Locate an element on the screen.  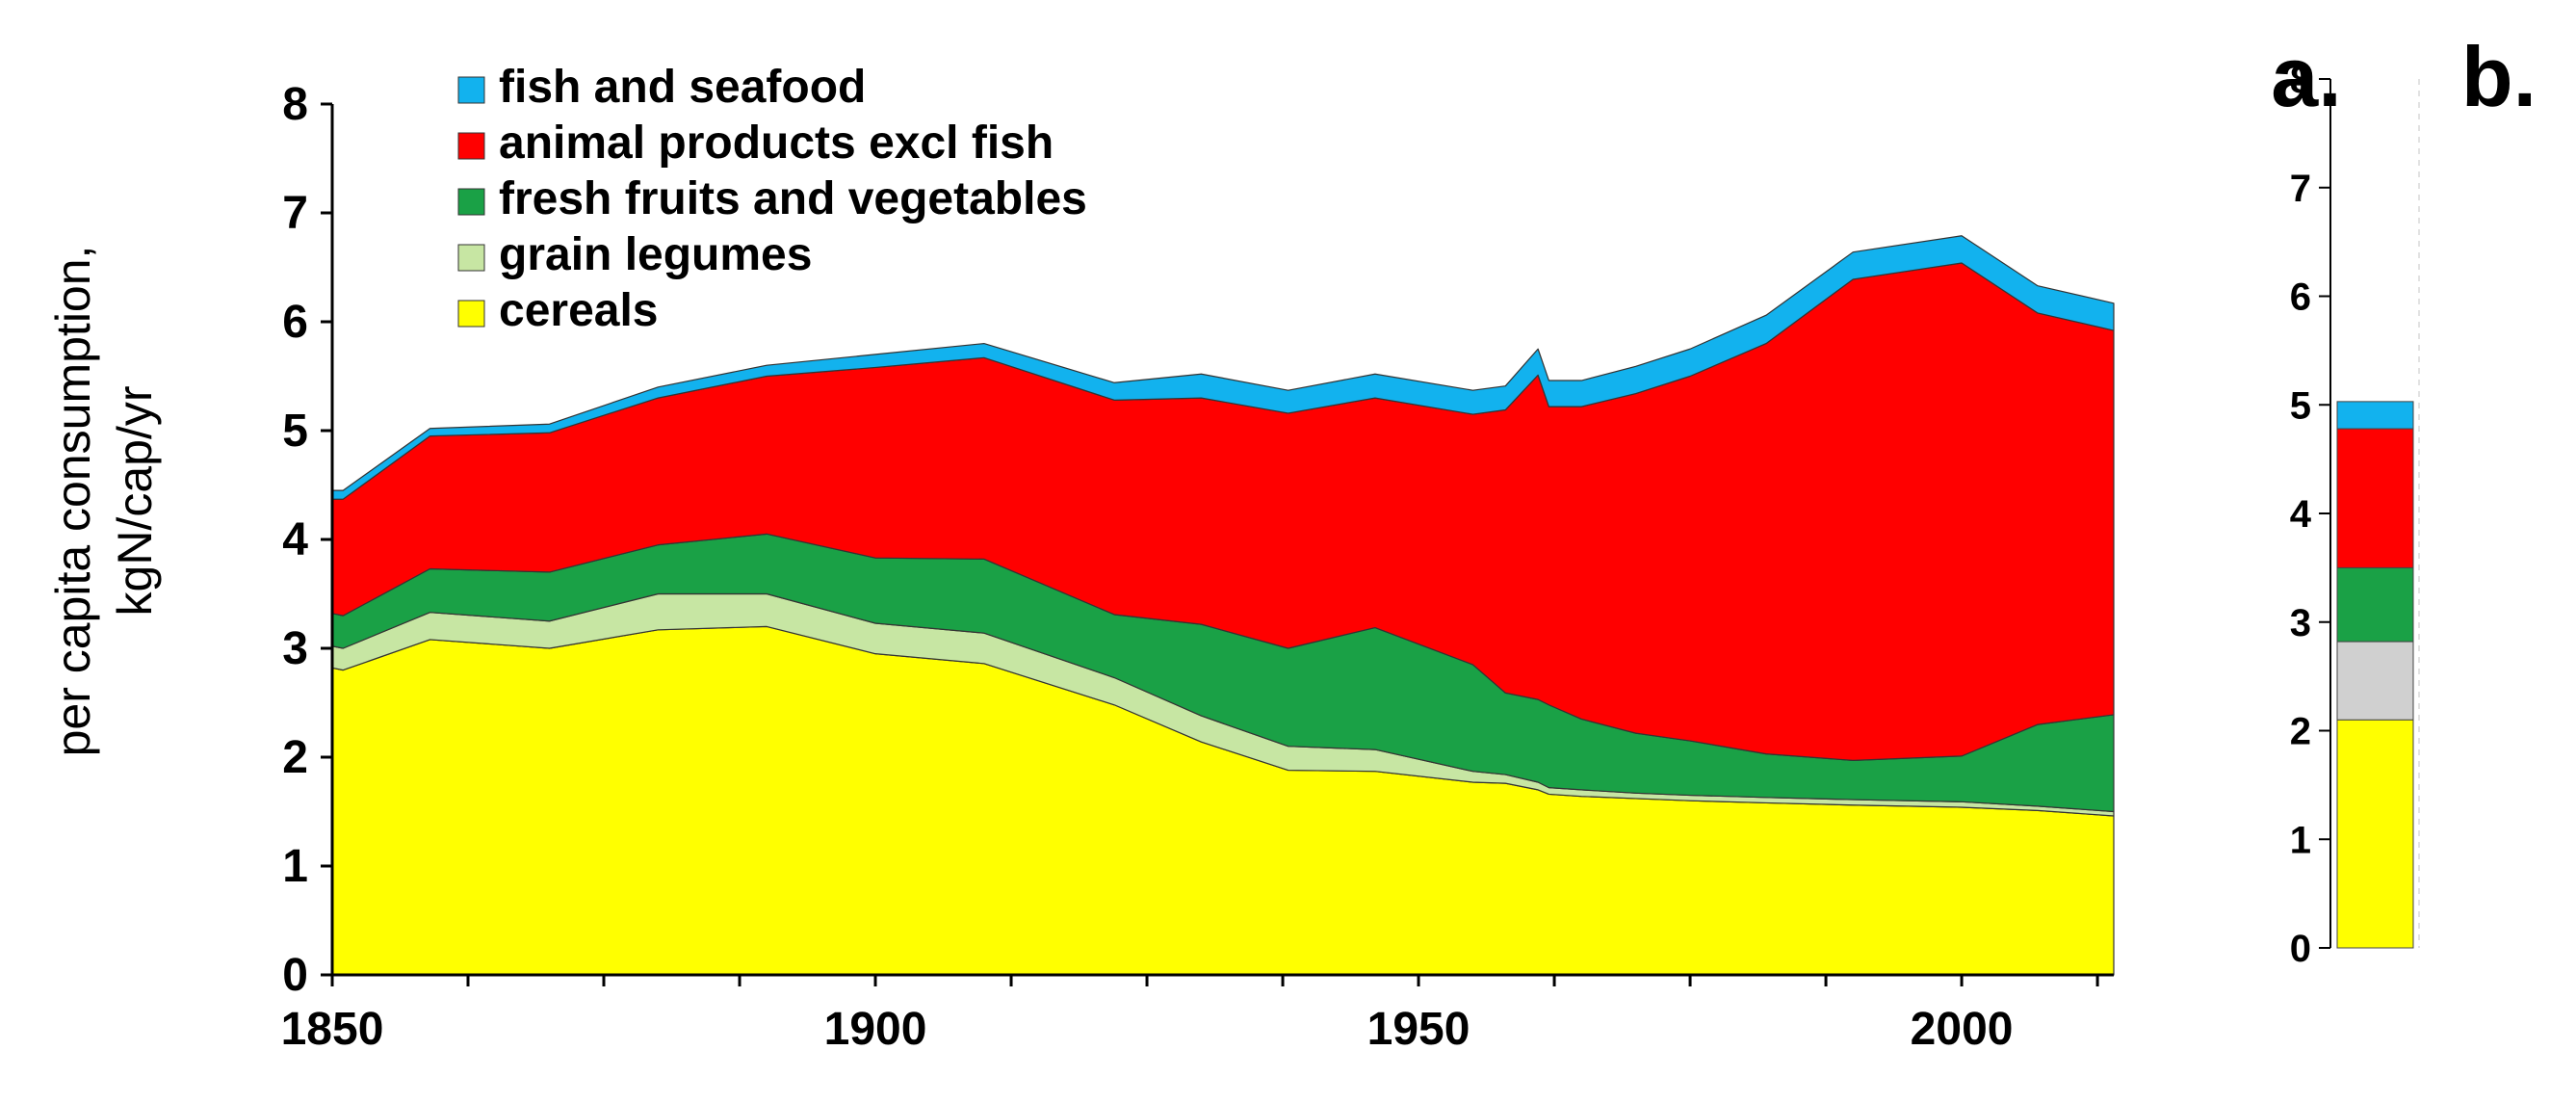
bar-fish-and-seafood is located at coordinates (2375, 415).